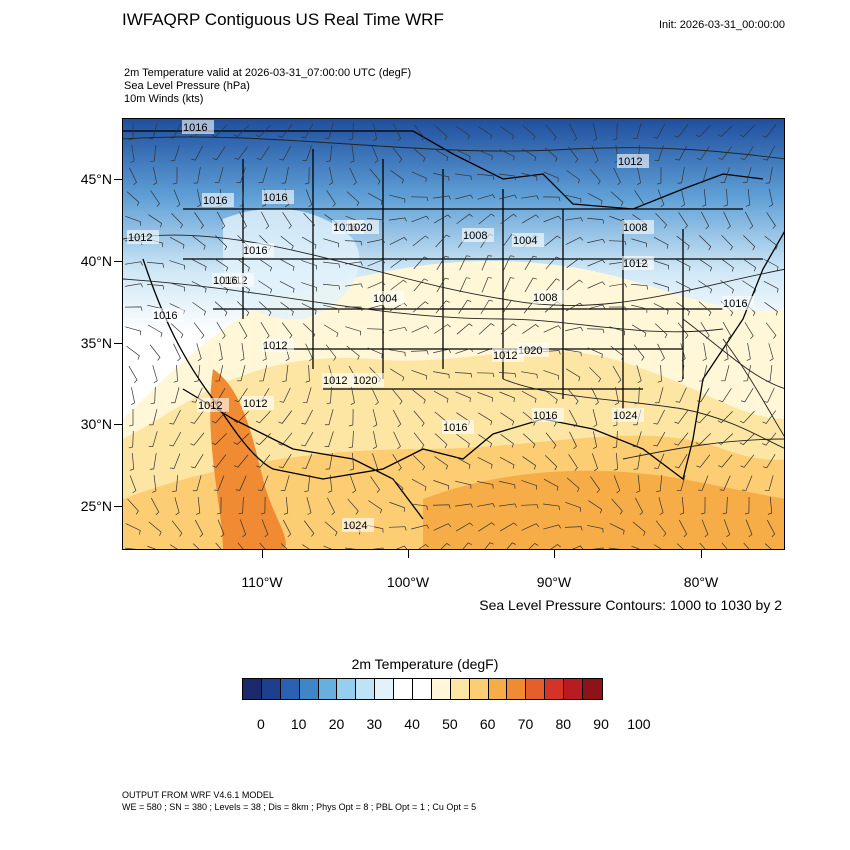 The width and height of the screenshot is (850, 850). What do you see at coordinates (639, 724) in the screenshot?
I see `colorbar-label: 100` at bounding box center [639, 724].